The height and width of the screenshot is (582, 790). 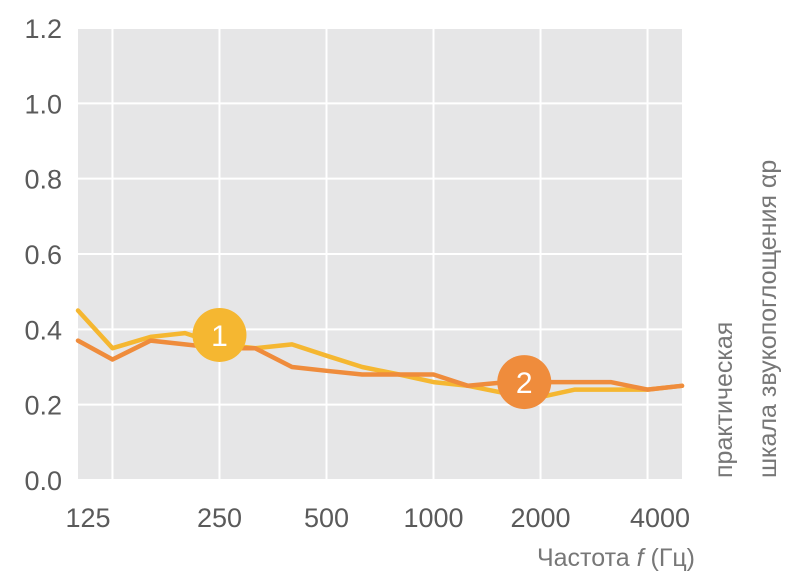 What do you see at coordinates (377, 518) in the screenshot?
I see `x-tick-labels: 125 250 500 1000 2000 4000` at bounding box center [377, 518].